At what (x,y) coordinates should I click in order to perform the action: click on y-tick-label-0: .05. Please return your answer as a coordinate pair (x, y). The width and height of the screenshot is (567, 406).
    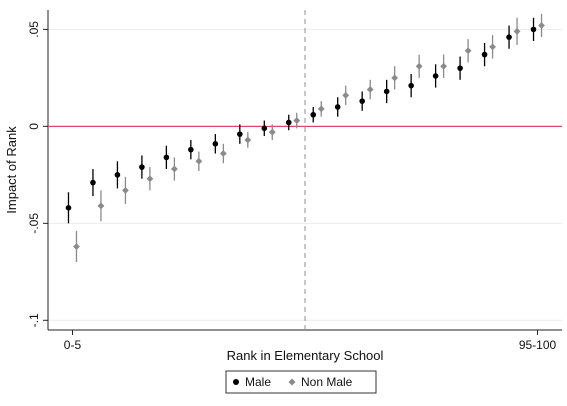
    Looking at the image, I should click on (34, 29).